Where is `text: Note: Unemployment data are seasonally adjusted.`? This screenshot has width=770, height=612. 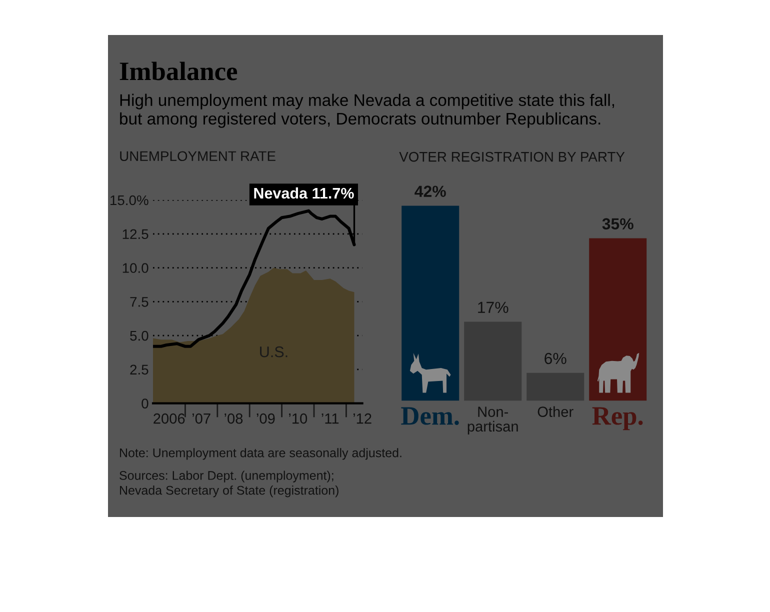
text: Note: Unemployment data are seasonally adjusted. is located at coordinates (261, 454).